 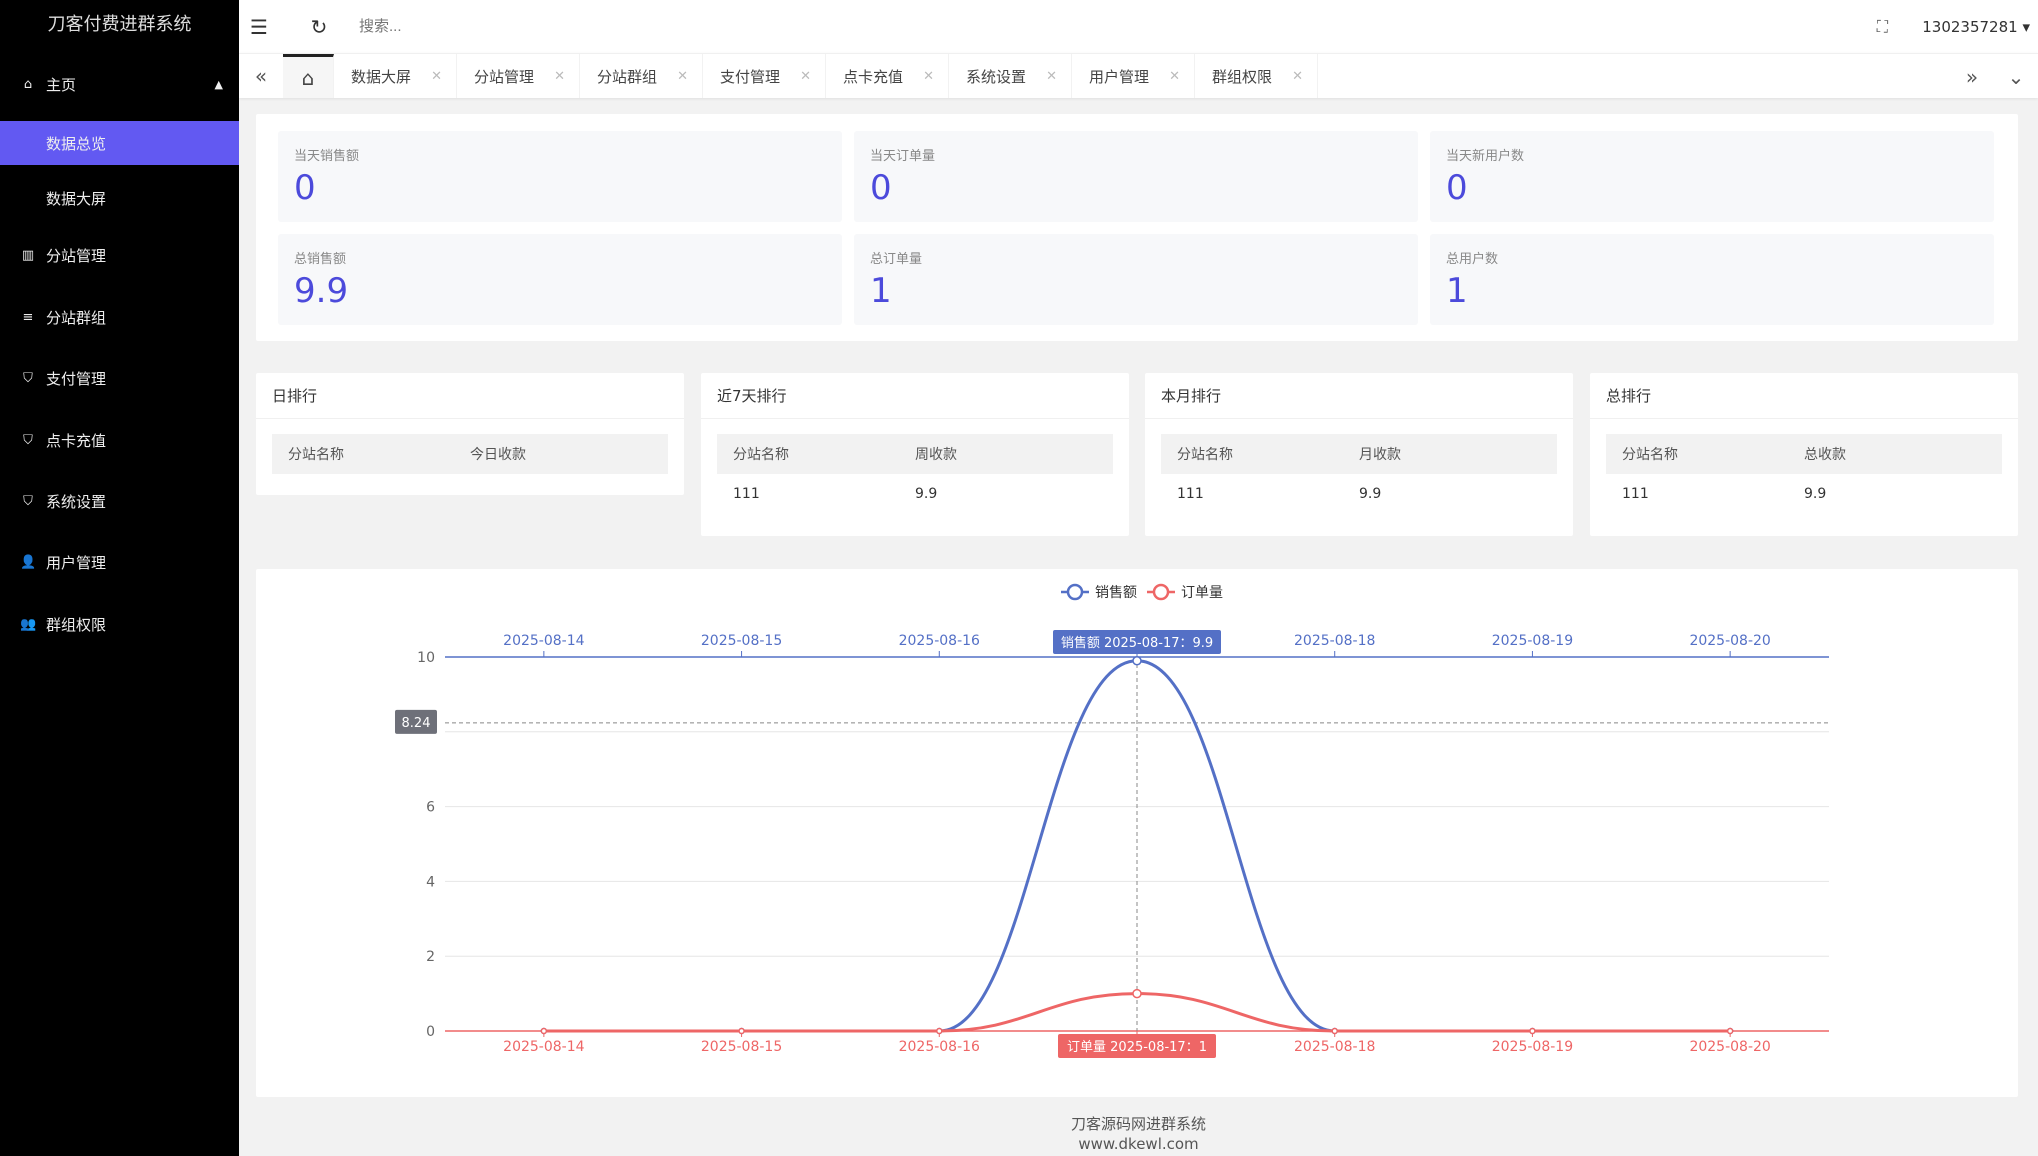 I want to click on stat-label: 当天新用户数, so click(x=1485, y=156).